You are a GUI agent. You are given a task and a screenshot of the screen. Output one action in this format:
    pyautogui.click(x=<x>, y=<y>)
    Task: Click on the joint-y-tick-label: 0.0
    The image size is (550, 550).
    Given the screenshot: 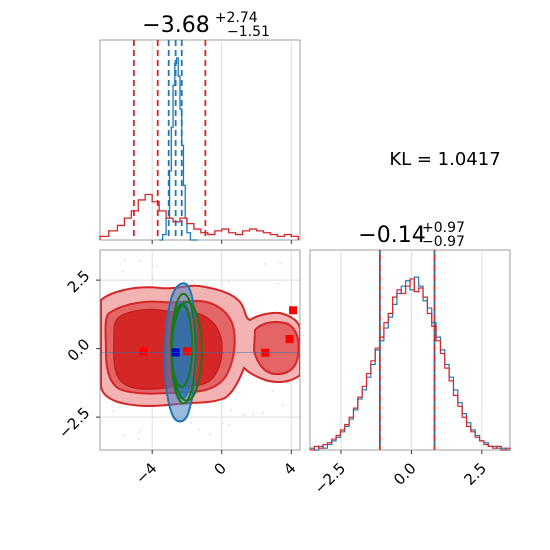 What is the action you would take?
    pyautogui.click(x=79, y=350)
    